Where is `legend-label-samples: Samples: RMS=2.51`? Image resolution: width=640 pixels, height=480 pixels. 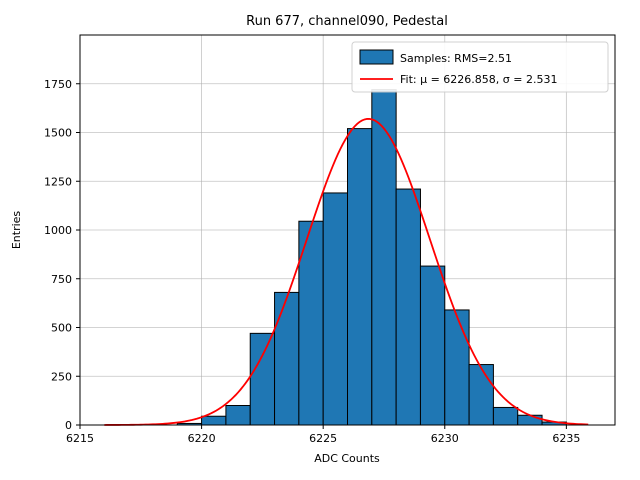
legend-label-samples: Samples: RMS=2.51 is located at coordinates (456, 58).